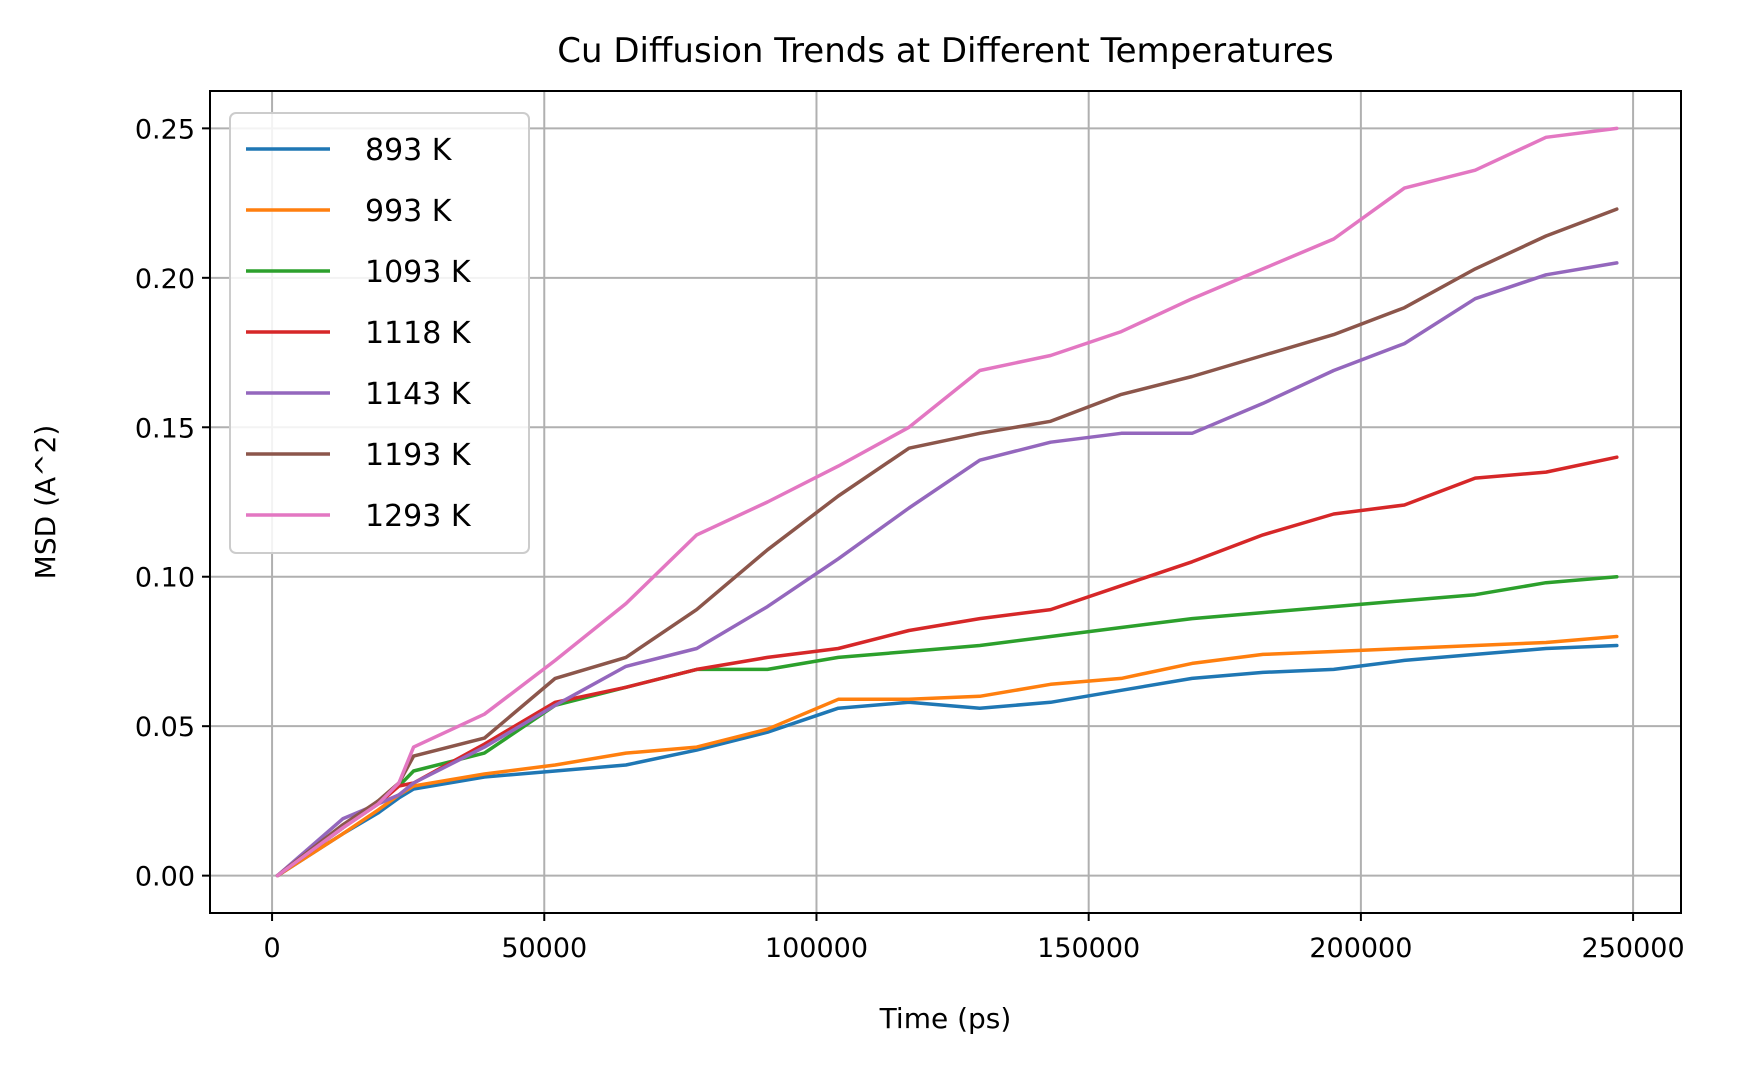 The height and width of the screenshot is (1066, 1737). Describe the element at coordinates (165, 129) in the screenshot. I see `y-tick-label: 0.25` at that location.